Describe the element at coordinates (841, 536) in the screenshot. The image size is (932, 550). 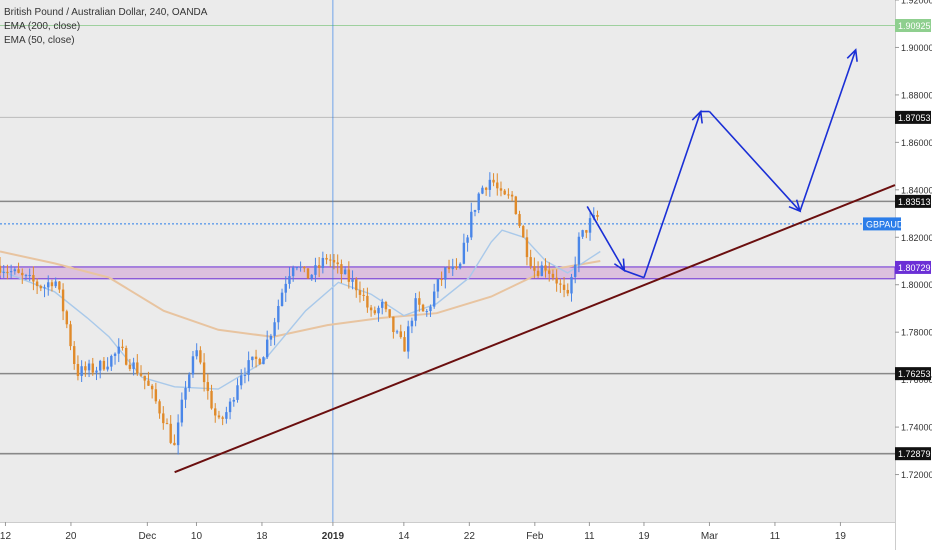
I see `x-tick-label-13: 19` at that location.